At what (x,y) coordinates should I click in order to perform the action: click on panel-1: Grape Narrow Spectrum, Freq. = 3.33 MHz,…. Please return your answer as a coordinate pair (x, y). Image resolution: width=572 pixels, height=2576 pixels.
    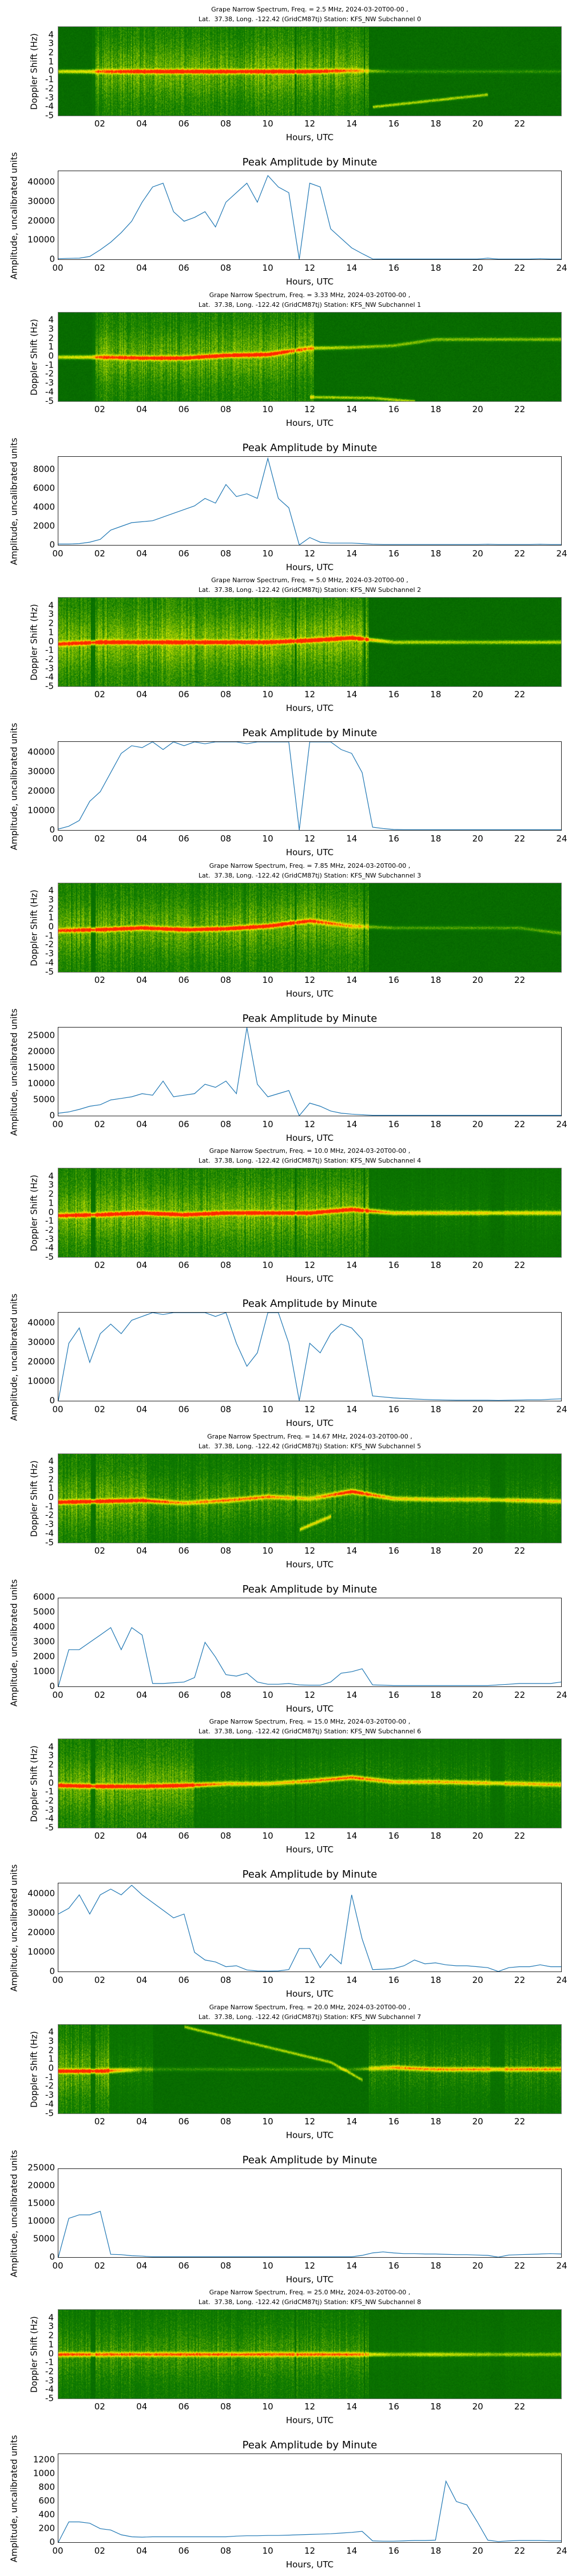
    Looking at the image, I should click on (286, 429).